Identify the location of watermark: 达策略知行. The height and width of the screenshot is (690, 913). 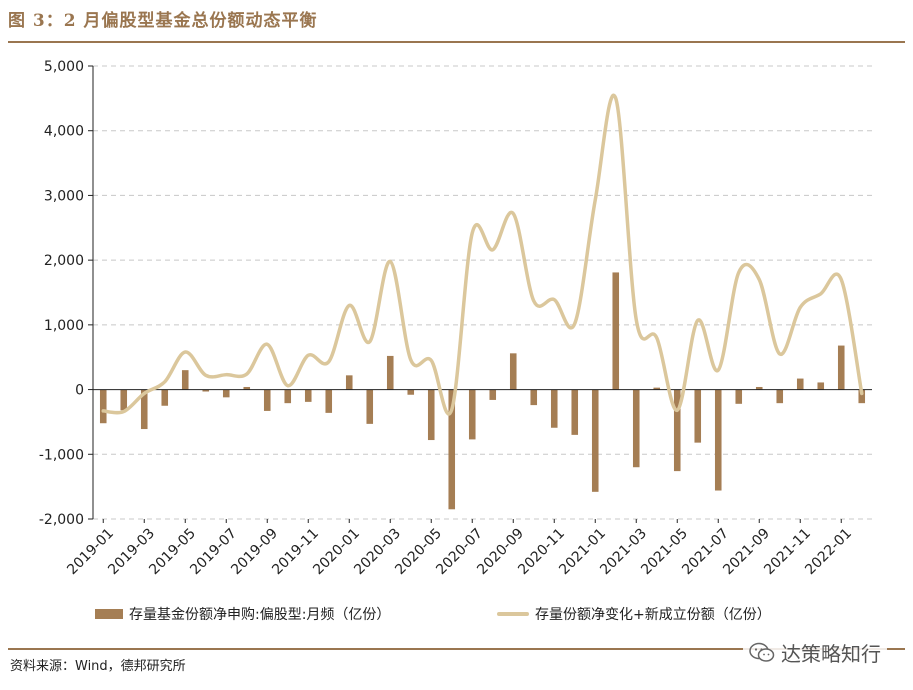
(815, 652).